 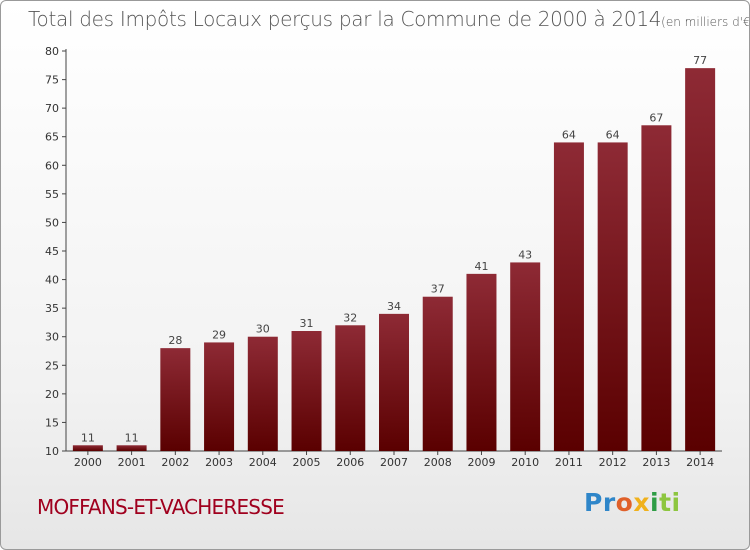 What do you see at coordinates (656, 117) in the screenshot?
I see `bar-value-label: 67` at bounding box center [656, 117].